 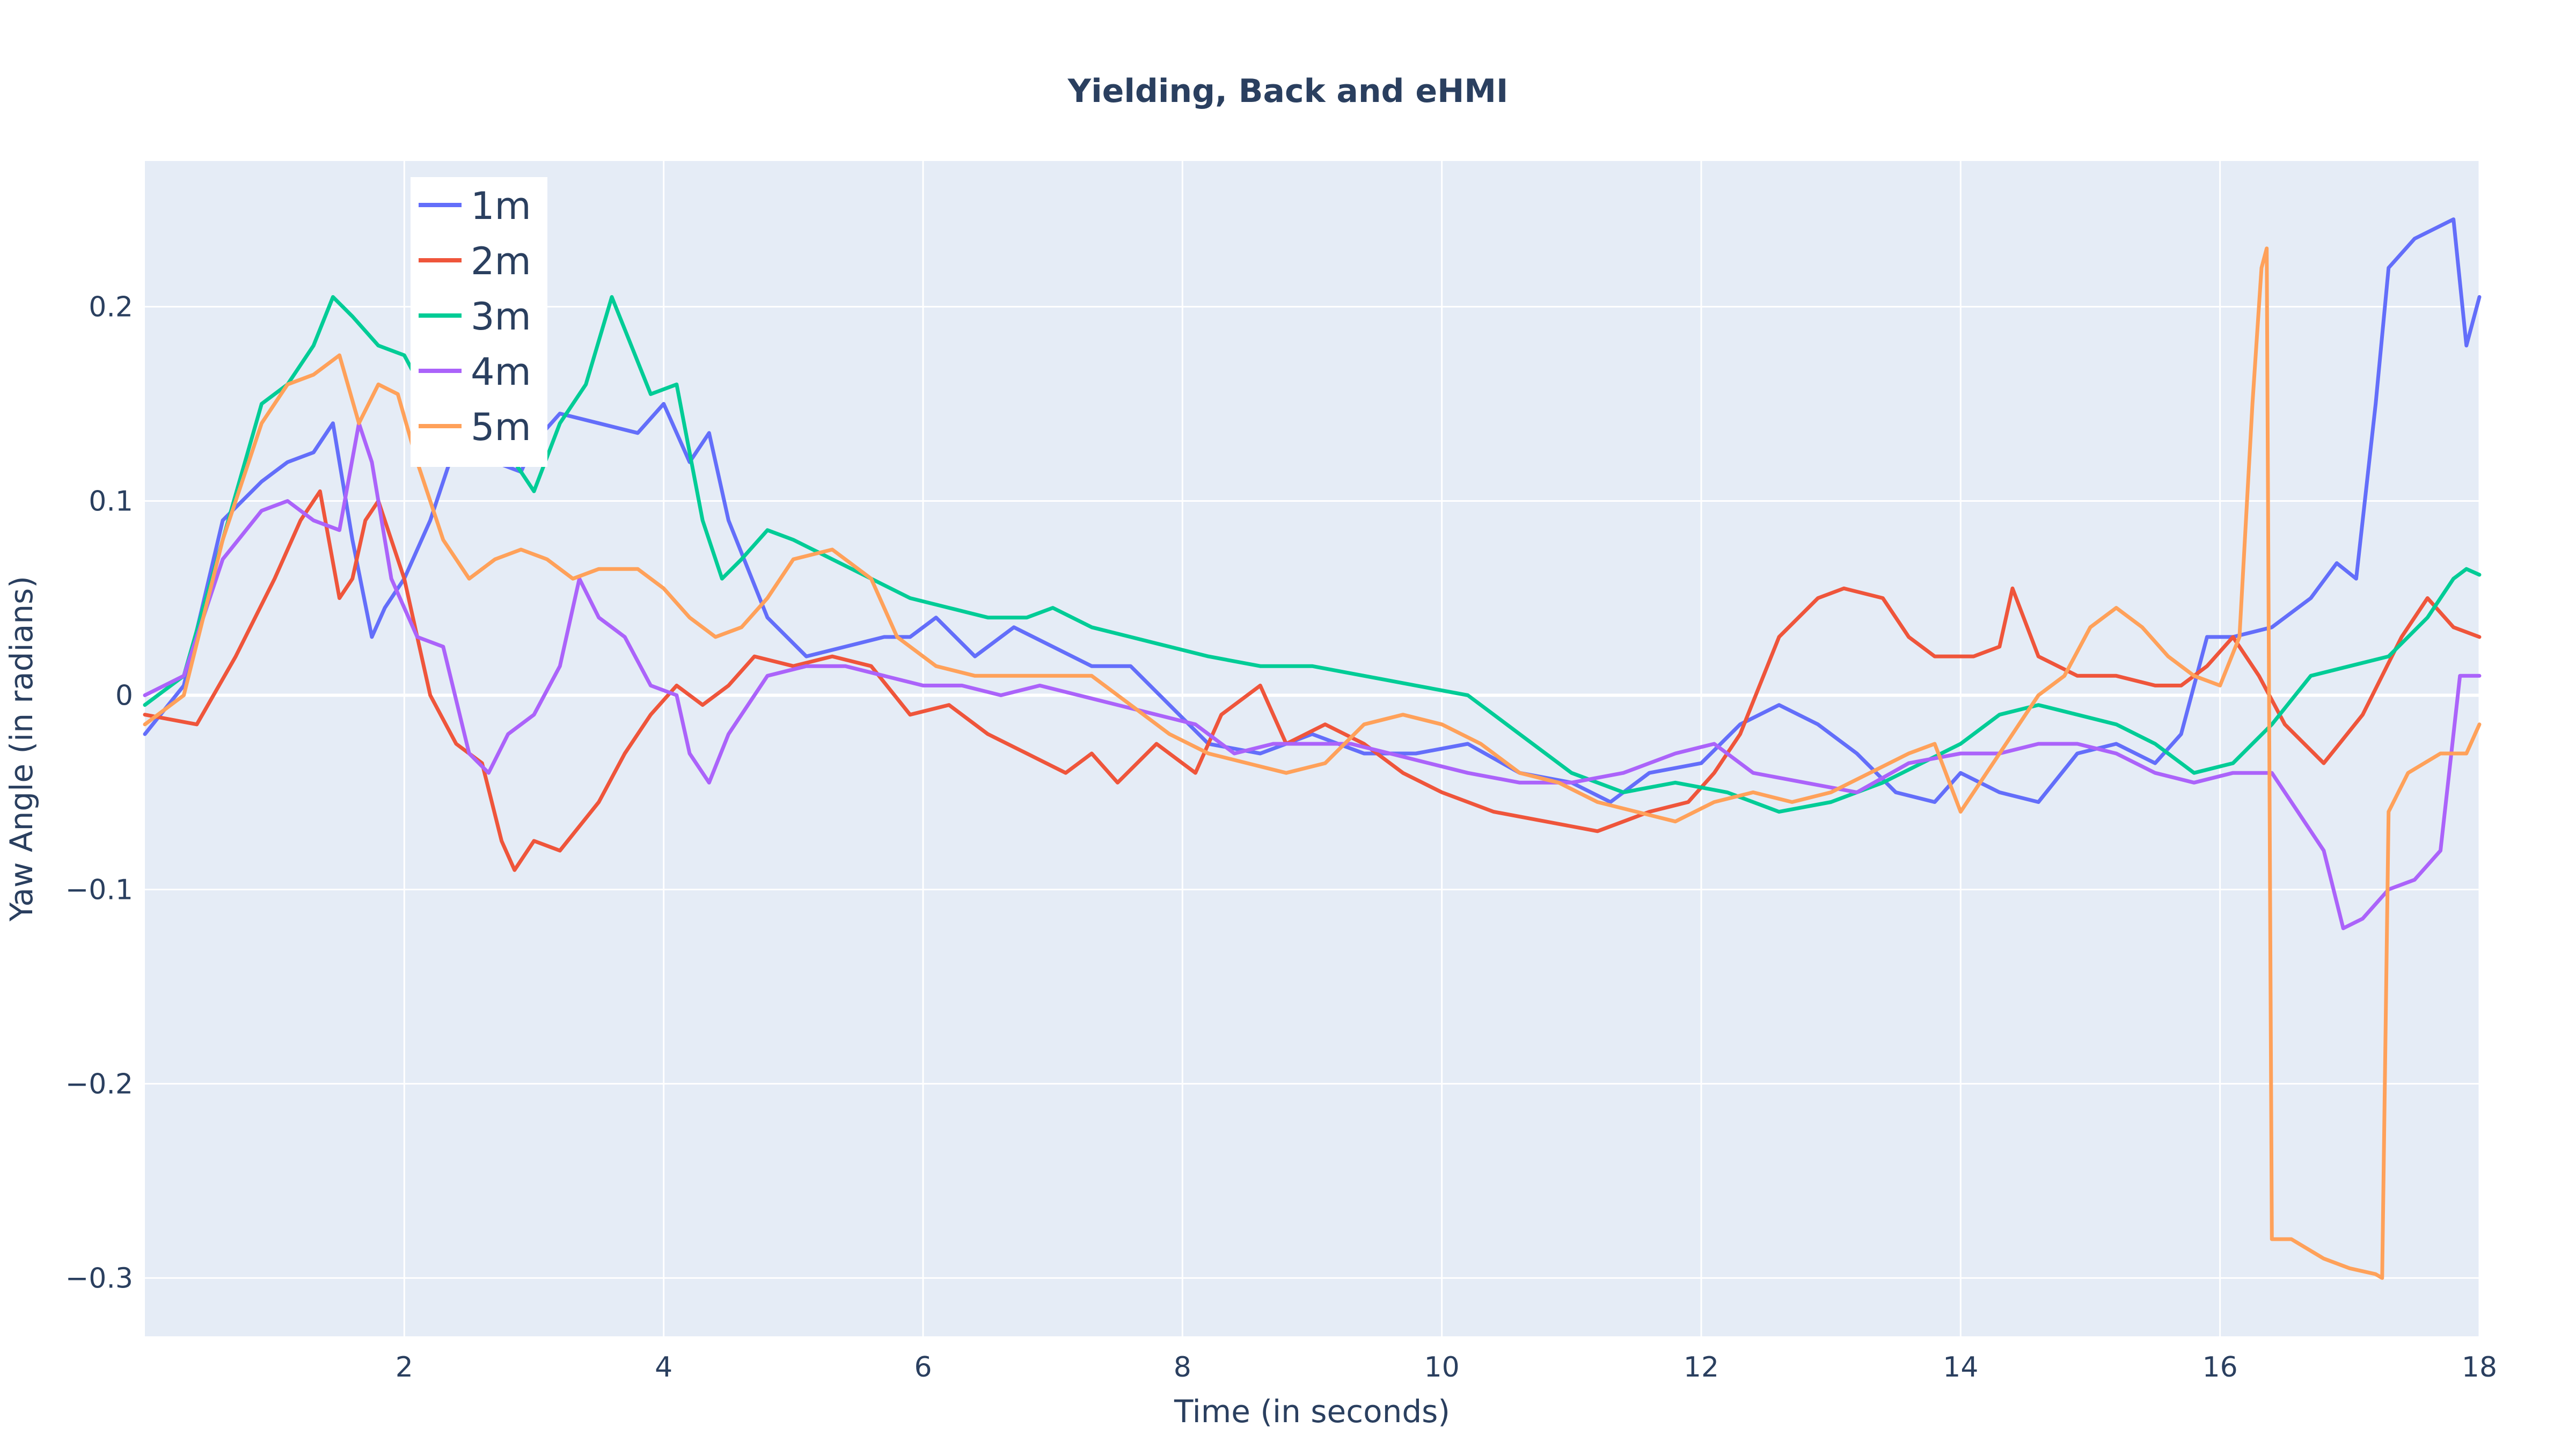 I want to click on chart-title: Yielding, Back and eHMI, so click(x=1288, y=91).